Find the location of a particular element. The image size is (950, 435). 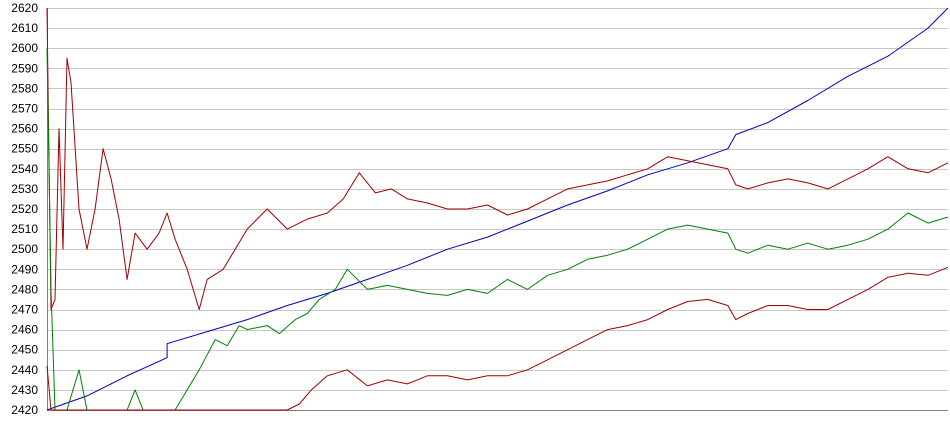

y-tick-label: 2470 is located at coordinates (24, 310).